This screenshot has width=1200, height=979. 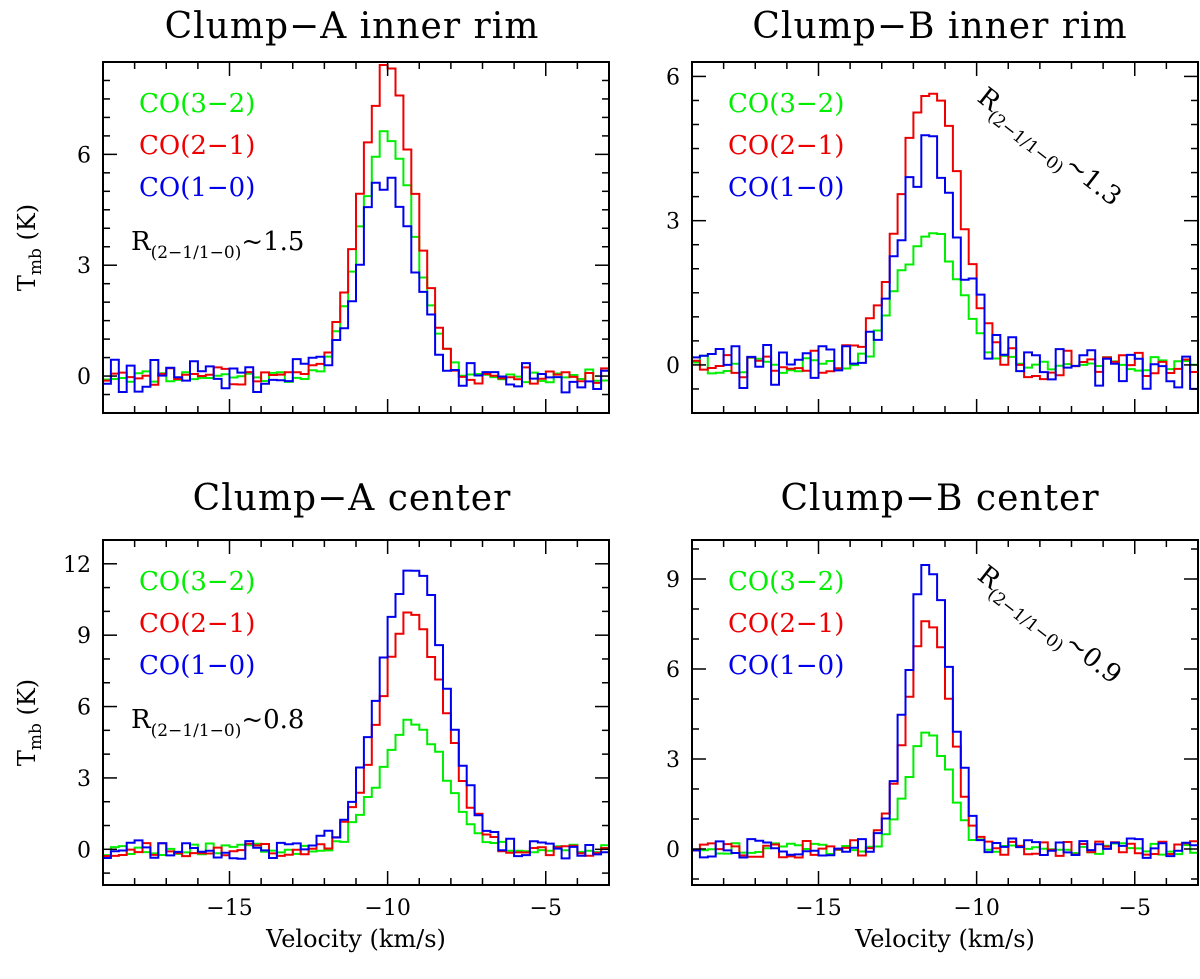 What do you see at coordinates (217, 723) in the screenshot?
I see `ratio-label: R(2−1/1−0)~0.8` at bounding box center [217, 723].